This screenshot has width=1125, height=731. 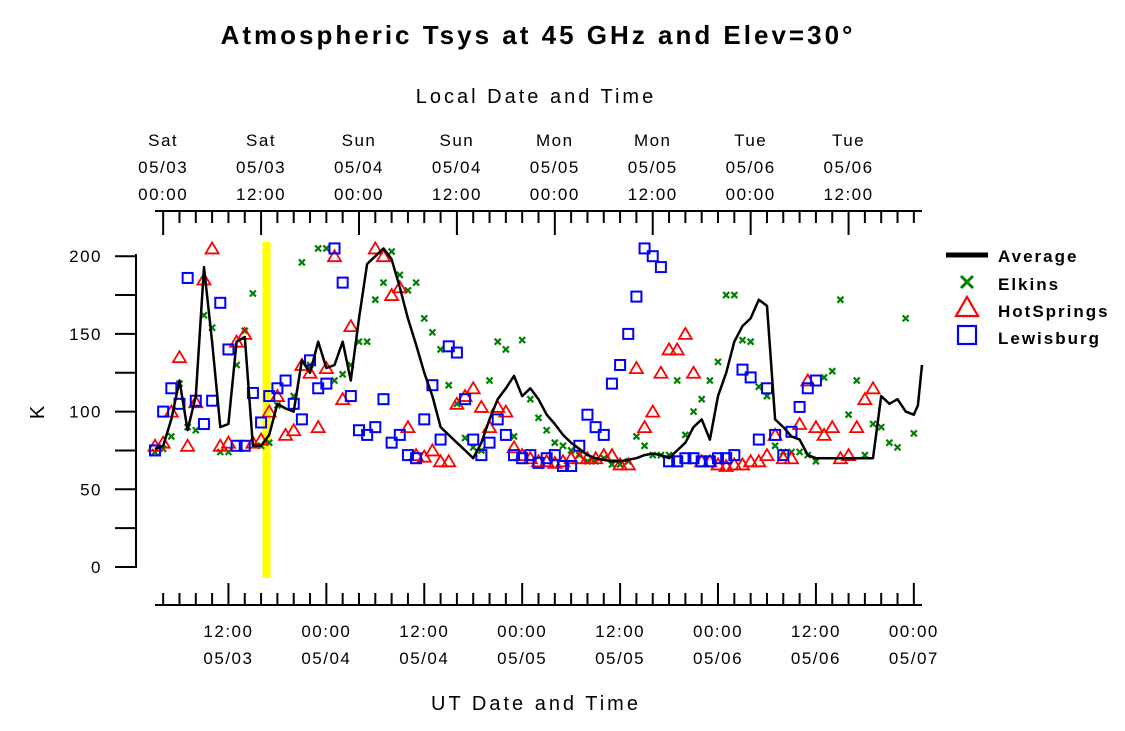 What do you see at coordinates (967, 306) in the screenshot?
I see `legend-hotsprings-swatch` at bounding box center [967, 306].